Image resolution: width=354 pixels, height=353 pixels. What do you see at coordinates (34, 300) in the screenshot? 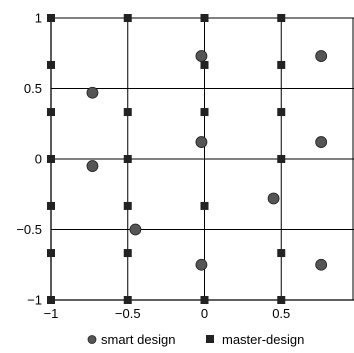
I see `y-tick-label: −1` at bounding box center [34, 300].